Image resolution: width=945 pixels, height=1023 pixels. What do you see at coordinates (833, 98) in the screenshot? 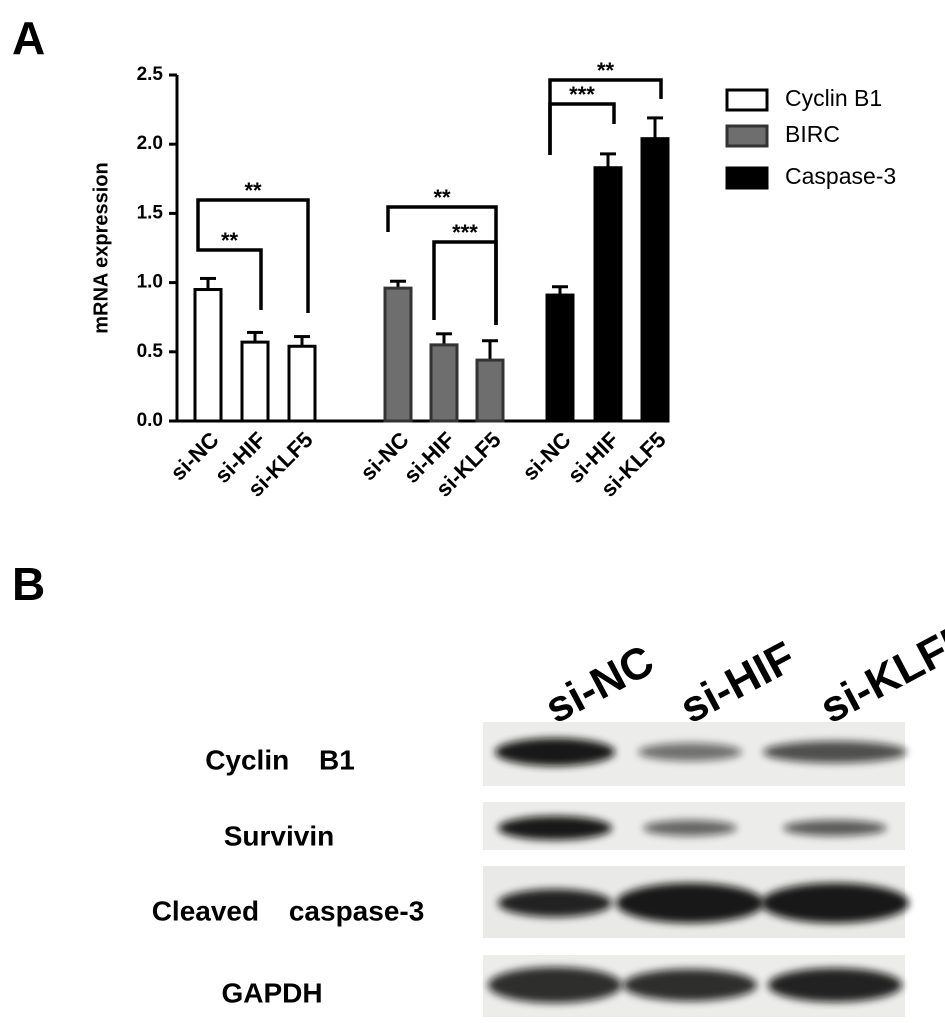
I see `legend-label: Cyclin B1` at bounding box center [833, 98].